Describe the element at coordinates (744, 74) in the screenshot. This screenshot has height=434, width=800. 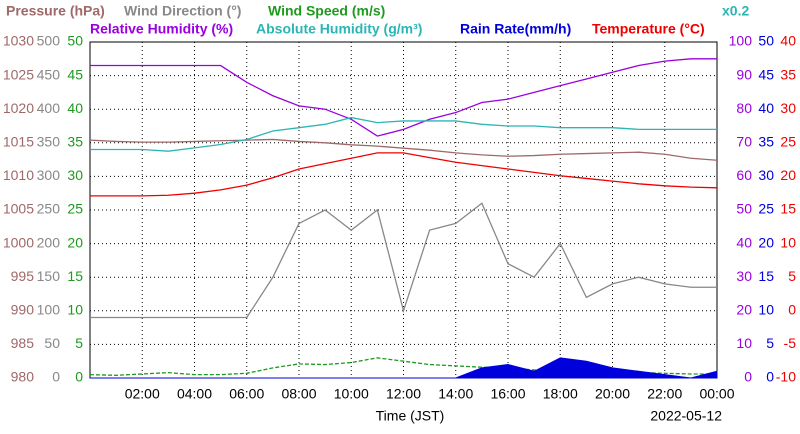
I see `y-tick-label: 90` at that location.